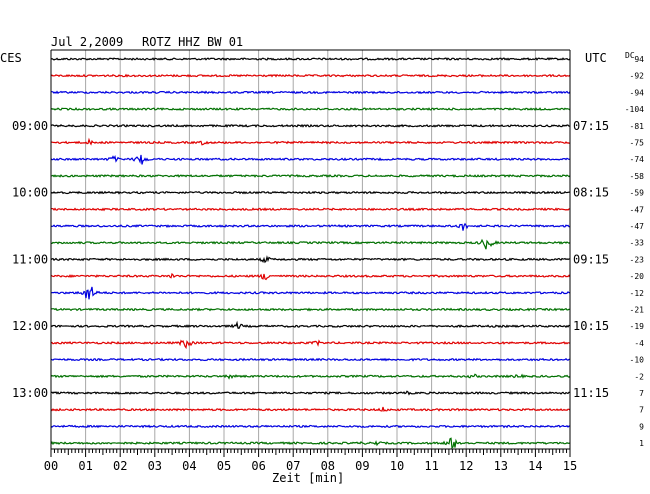 The image size is (650, 494). Describe the element at coordinates (591, 193) in the screenshot. I see `right-hour-label: 08:15` at that location.